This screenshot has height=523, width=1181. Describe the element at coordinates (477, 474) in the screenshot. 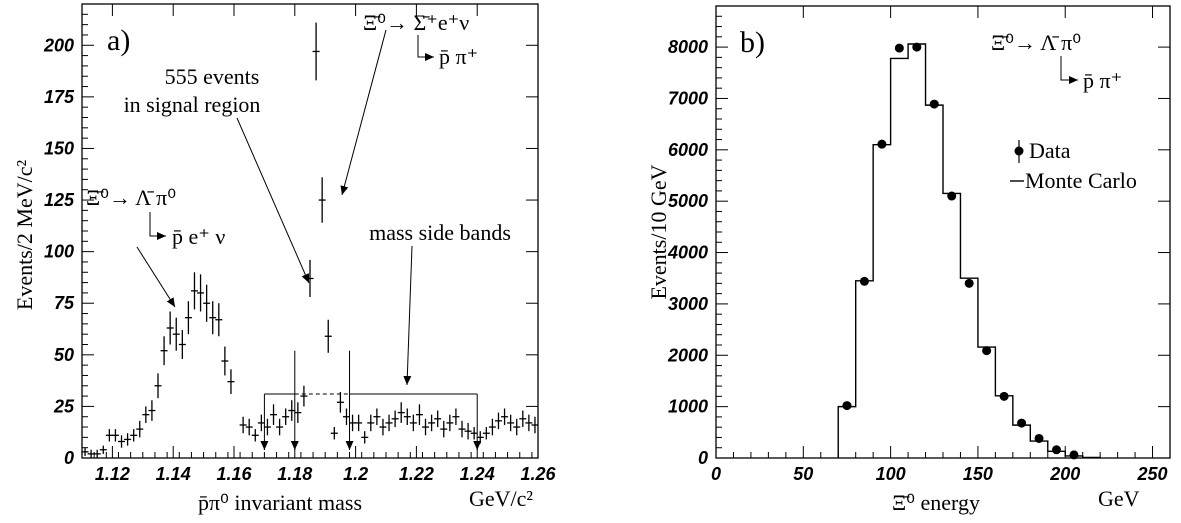

I see `x-tick-label: 1.24` at that location.